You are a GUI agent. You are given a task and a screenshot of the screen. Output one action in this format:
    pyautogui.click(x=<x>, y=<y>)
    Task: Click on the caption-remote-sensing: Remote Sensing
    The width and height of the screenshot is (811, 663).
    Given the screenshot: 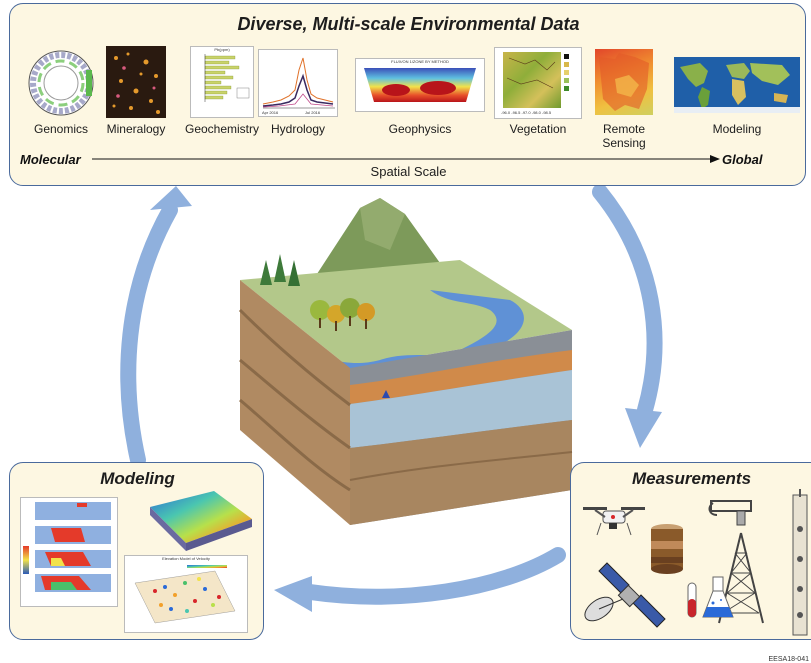 What is the action you would take?
    pyautogui.click(x=624, y=136)
    